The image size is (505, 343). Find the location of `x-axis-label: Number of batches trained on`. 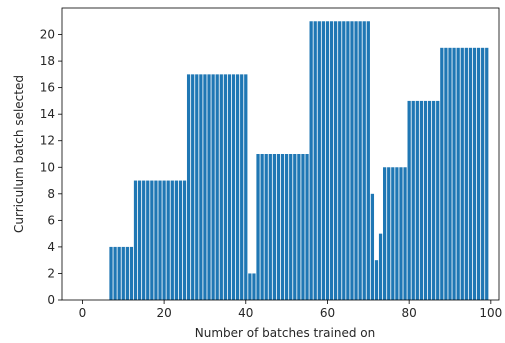

x-axis-label: Number of batches trained on is located at coordinates (285, 333).